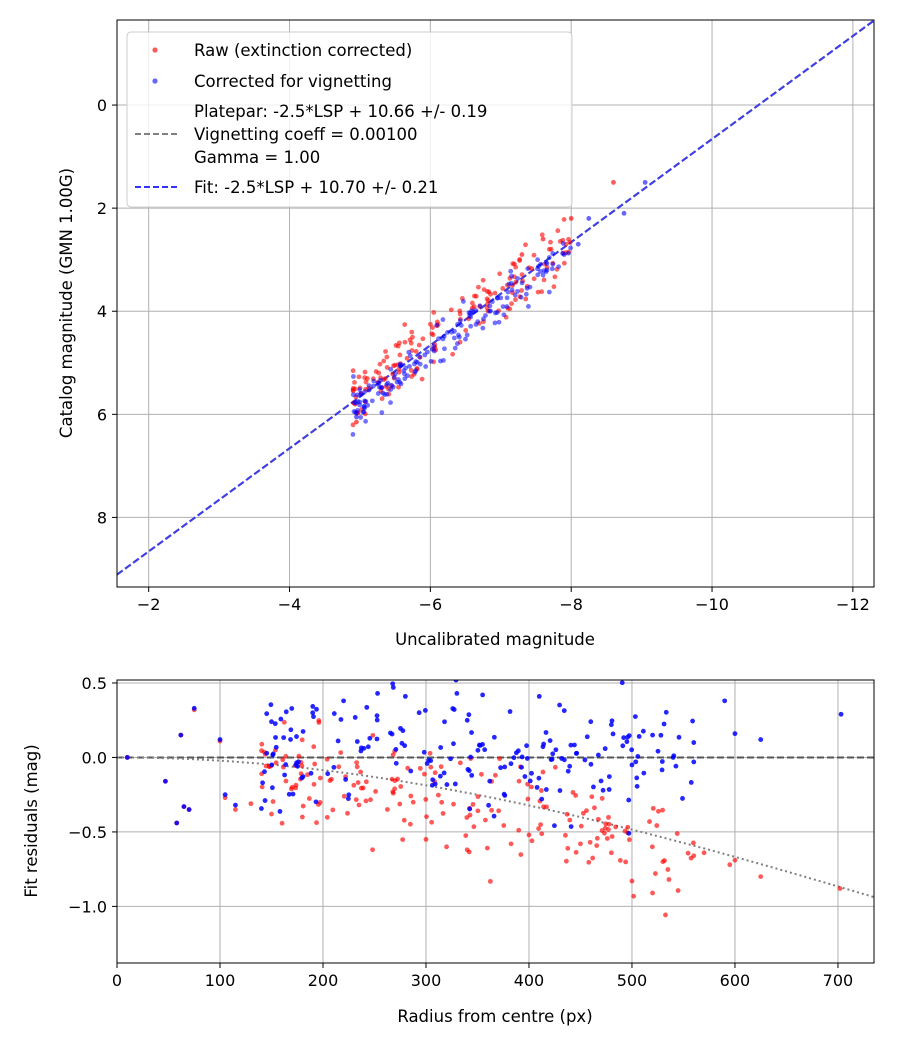  What do you see at coordinates (316, 187) in the screenshot?
I see `legend-label-fit: Fit: -2.5*LSP + 10.70 +/- 0.21` at bounding box center [316, 187].